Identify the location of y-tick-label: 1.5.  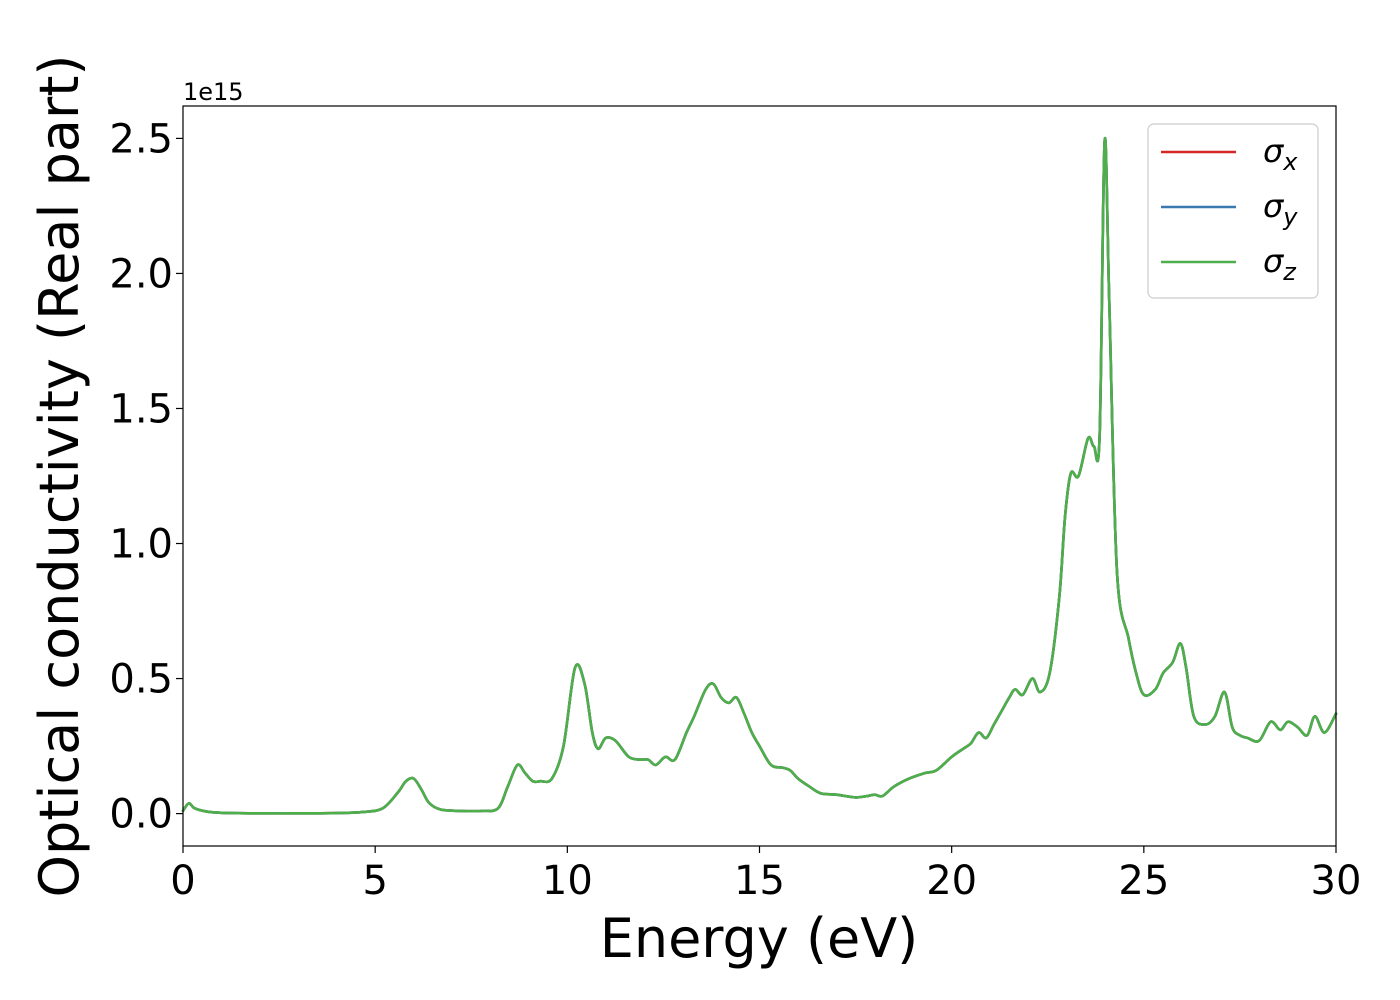
(141, 409).